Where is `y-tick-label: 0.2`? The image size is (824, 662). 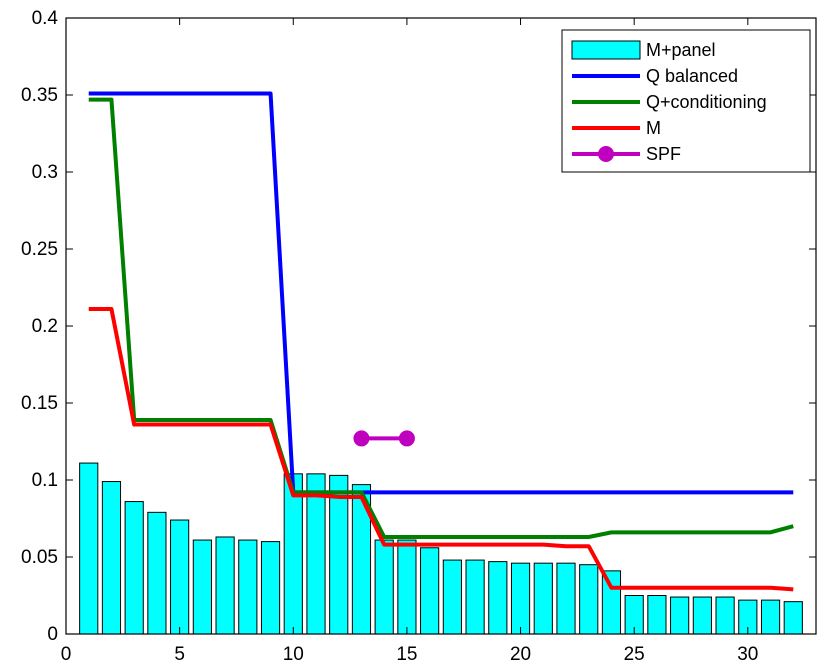
y-tick-label: 0.2 is located at coordinates (45, 326).